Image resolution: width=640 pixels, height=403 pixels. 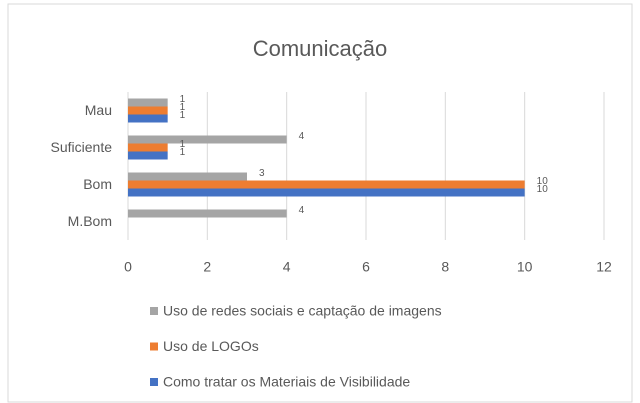 What do you see at coordinates (525, 267) in the screenshot?
I see `x-tick-label: 10` at bounding box center [525, 267].